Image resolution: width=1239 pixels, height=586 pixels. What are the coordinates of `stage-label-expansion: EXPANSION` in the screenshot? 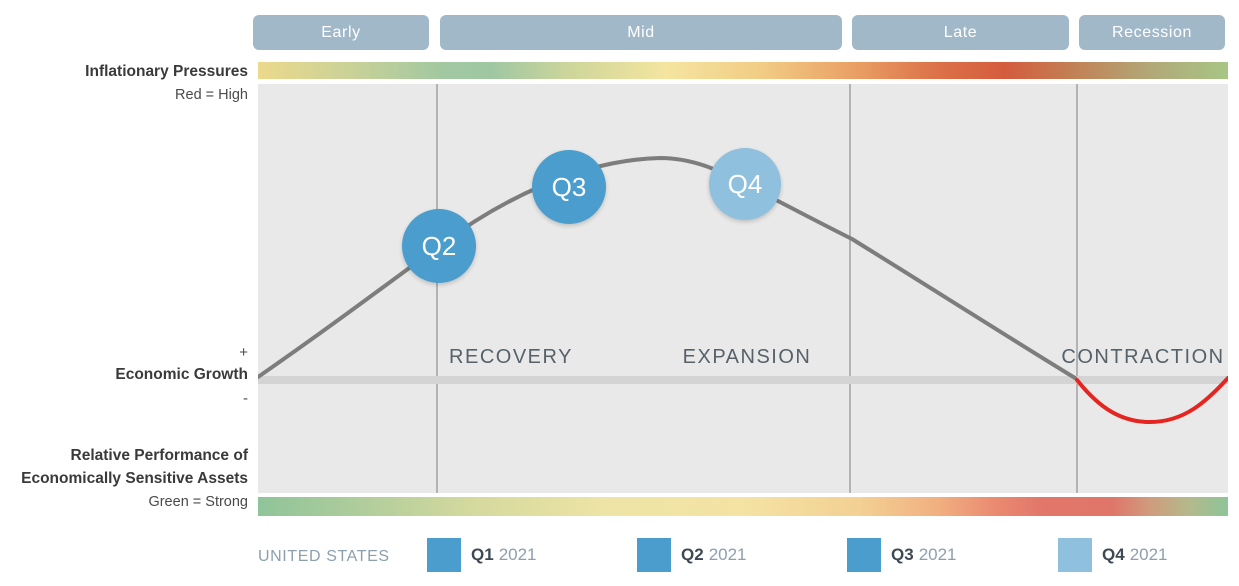 It's located at (747, 357).